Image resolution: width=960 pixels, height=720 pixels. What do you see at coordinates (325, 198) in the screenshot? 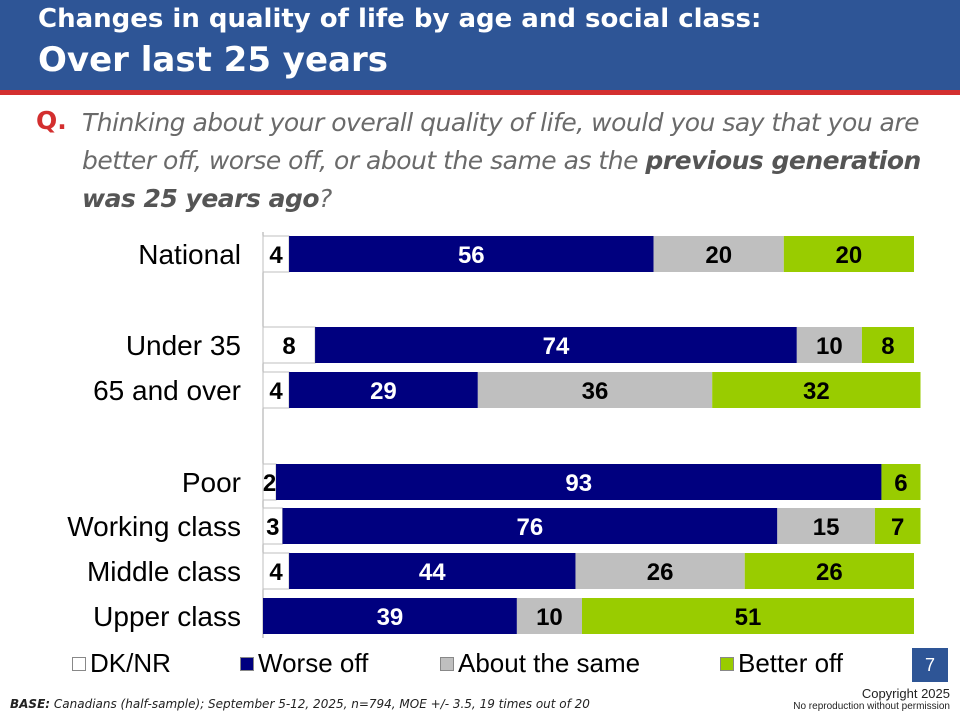
I see `question-text-end: ?` at bounding box center [325, 198].